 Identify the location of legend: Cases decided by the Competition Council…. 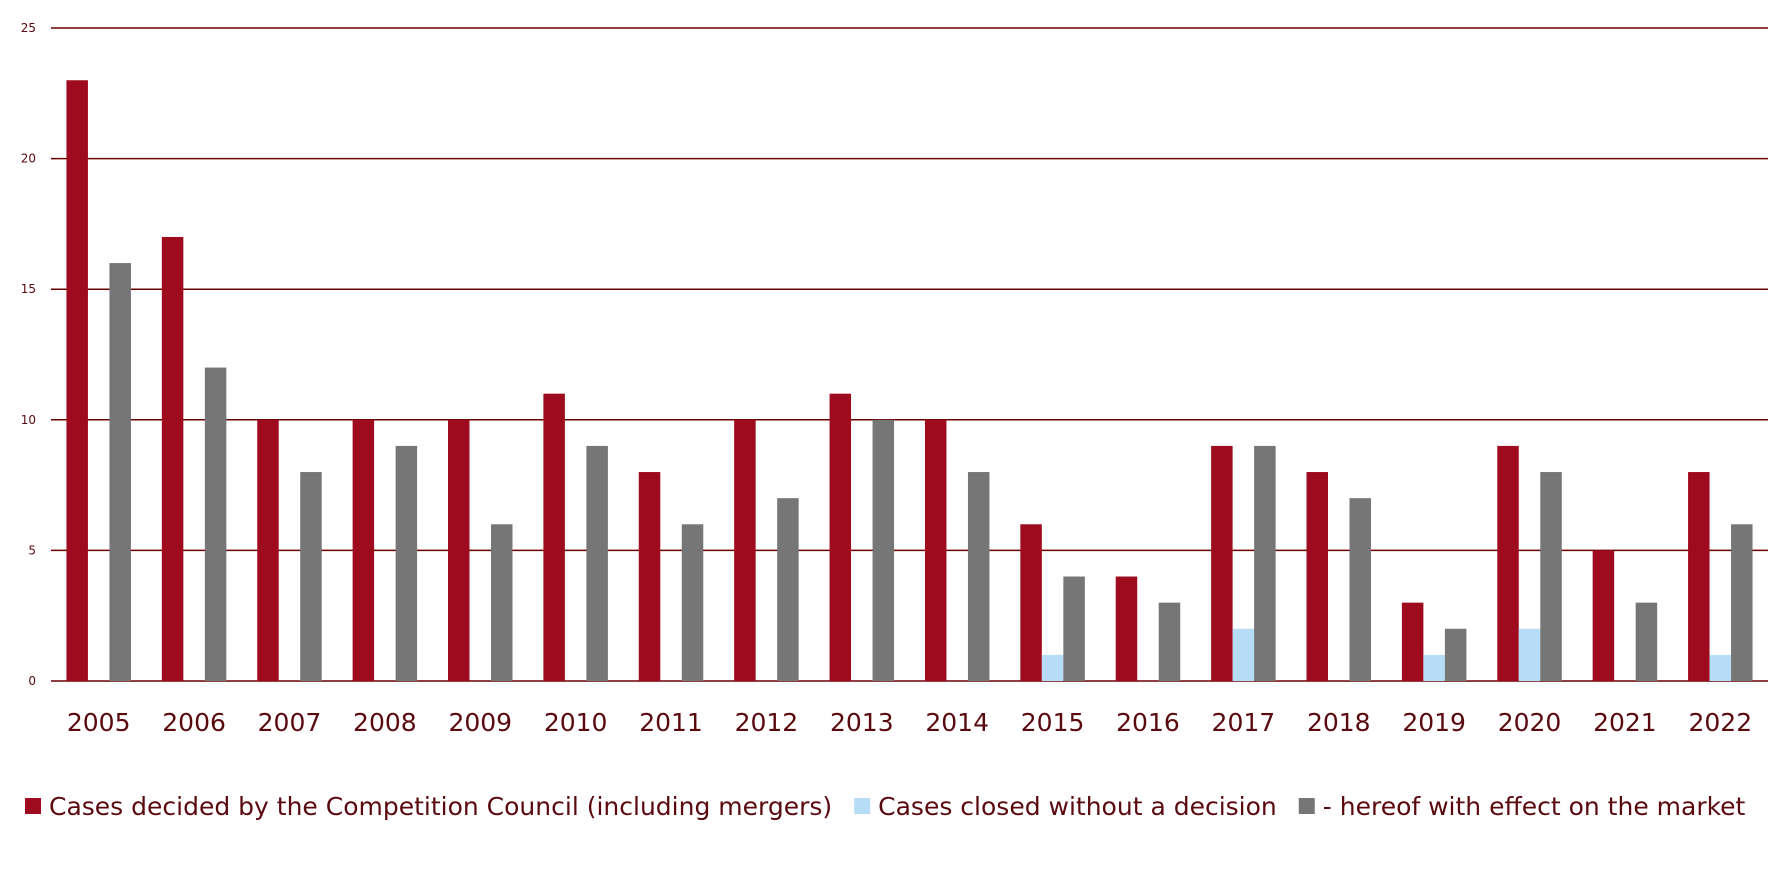
(885, 806).